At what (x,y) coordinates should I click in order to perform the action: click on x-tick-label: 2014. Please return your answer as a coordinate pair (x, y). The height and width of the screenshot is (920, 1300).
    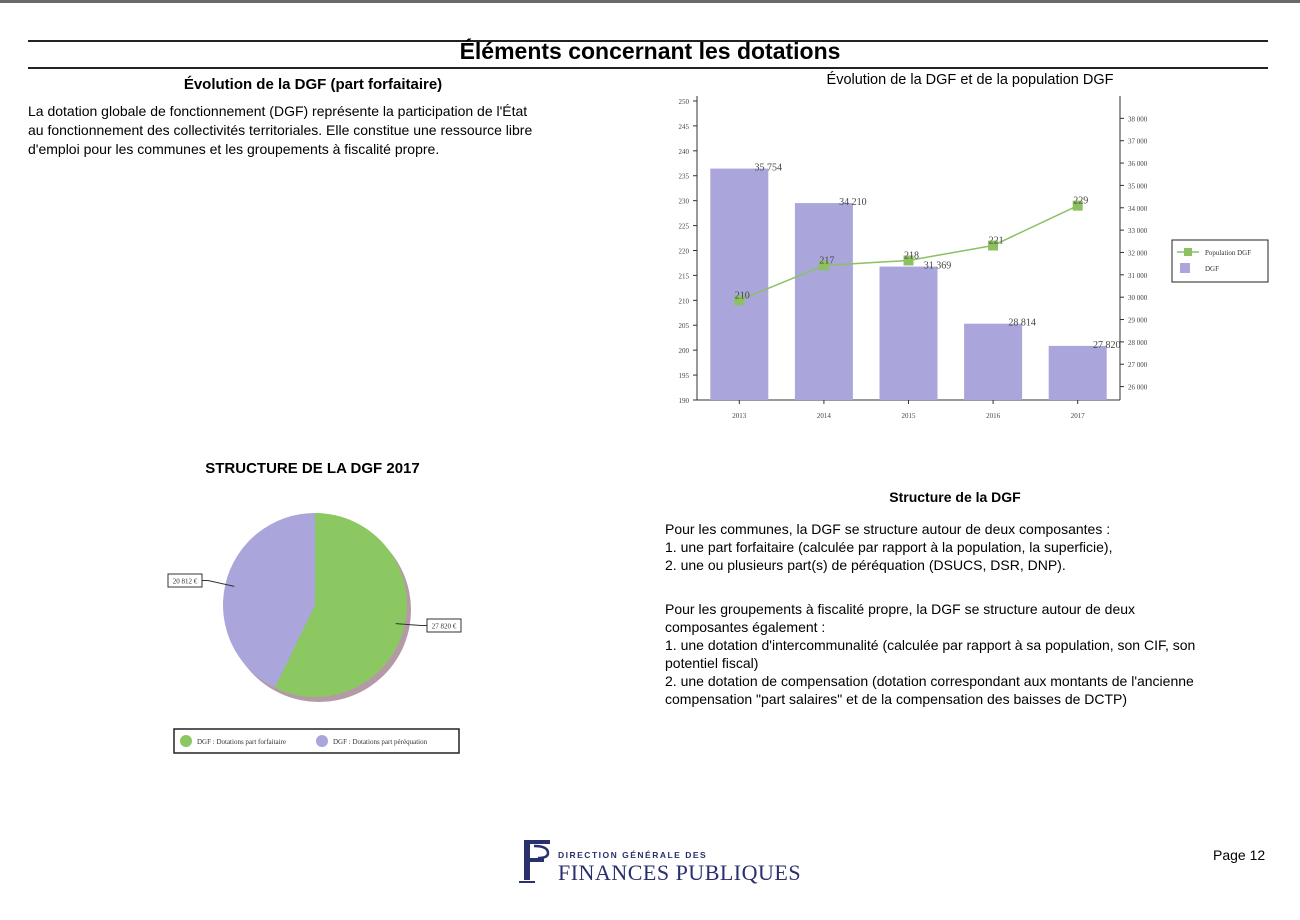
    Looking at the image, I should click on (824, 416).